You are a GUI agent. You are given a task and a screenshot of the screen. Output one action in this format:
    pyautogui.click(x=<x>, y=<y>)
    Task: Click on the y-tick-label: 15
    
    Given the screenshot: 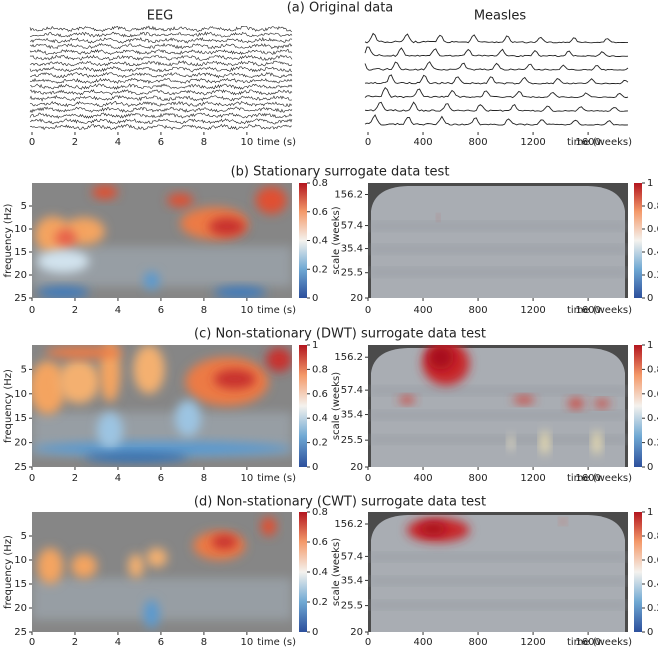 What is the action you would take?
    pyautogui.click(x=20, y=584)
    